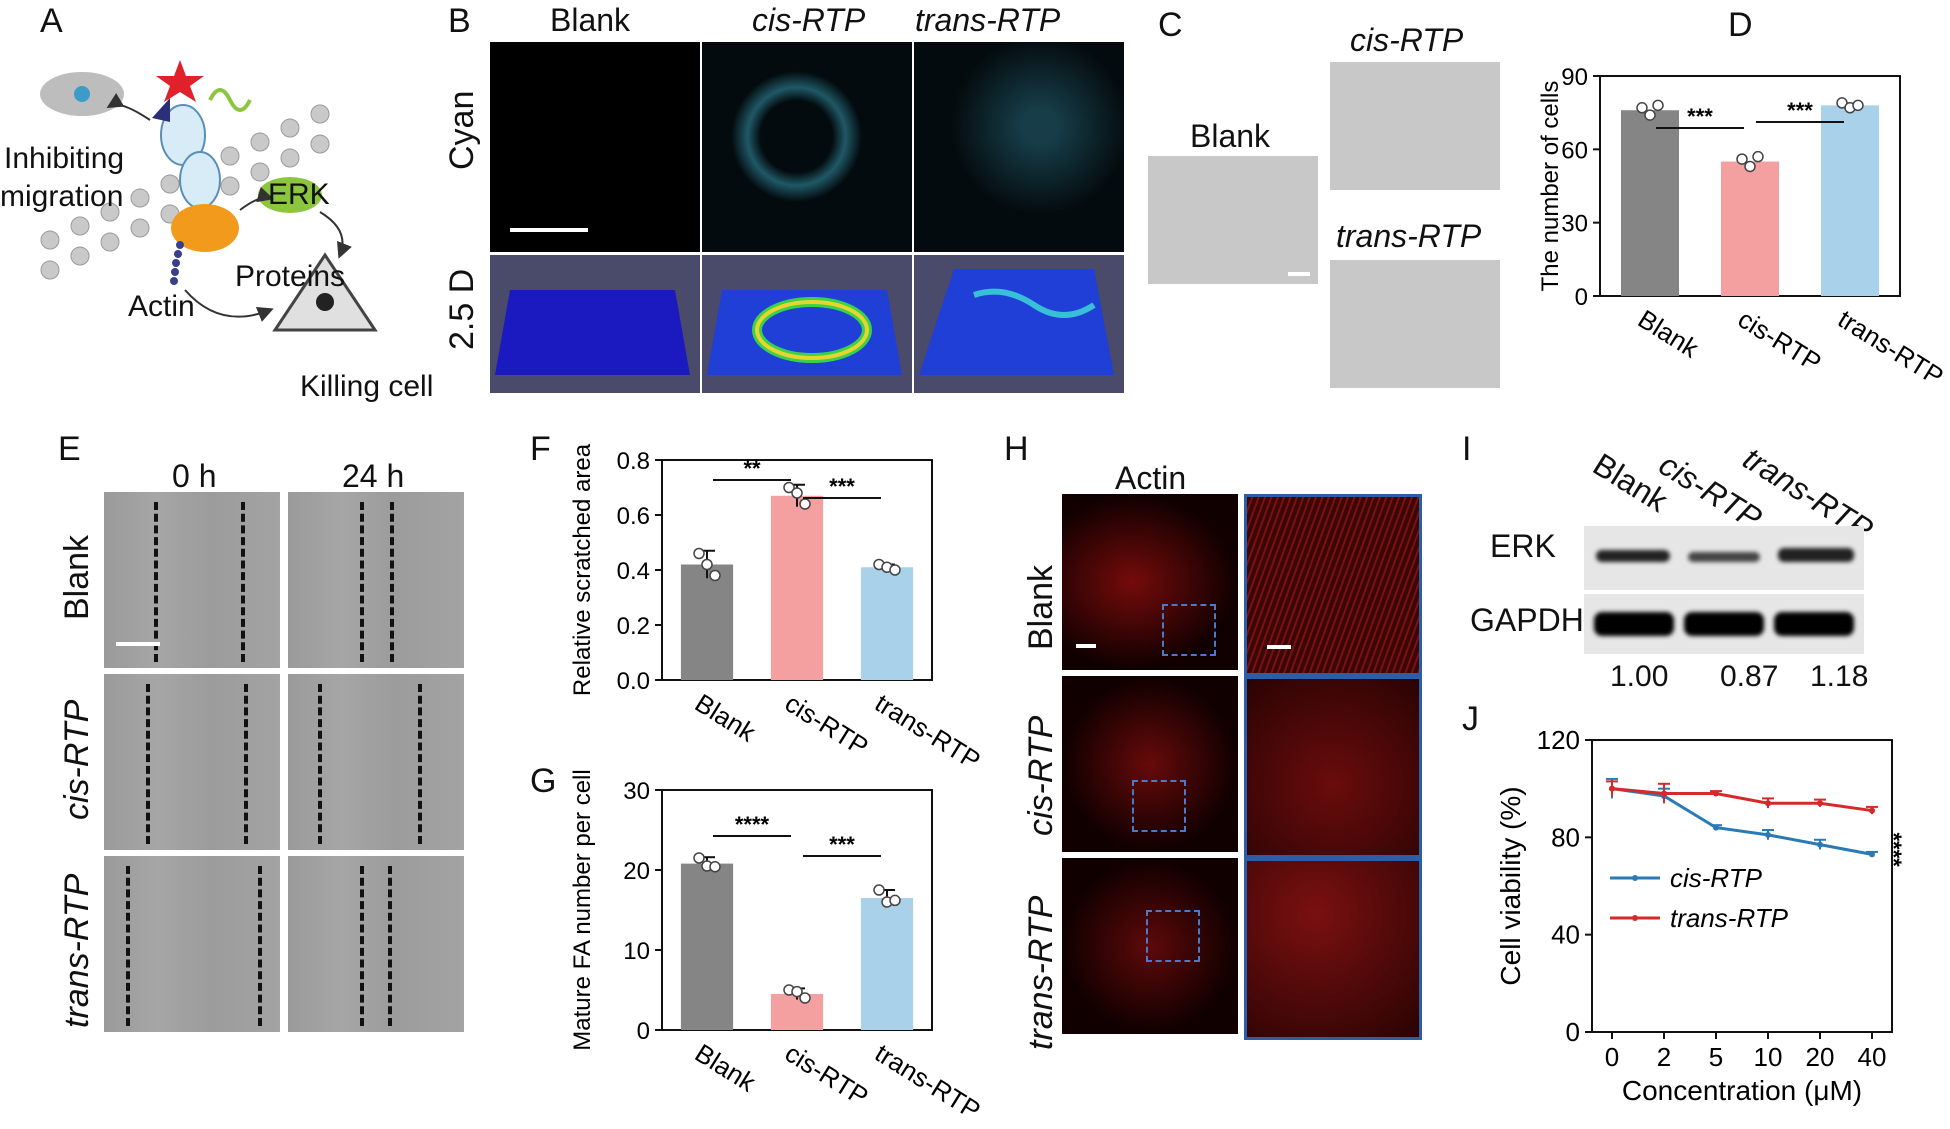  I want to click on y-tick-label: 80, so click(1565, 837).